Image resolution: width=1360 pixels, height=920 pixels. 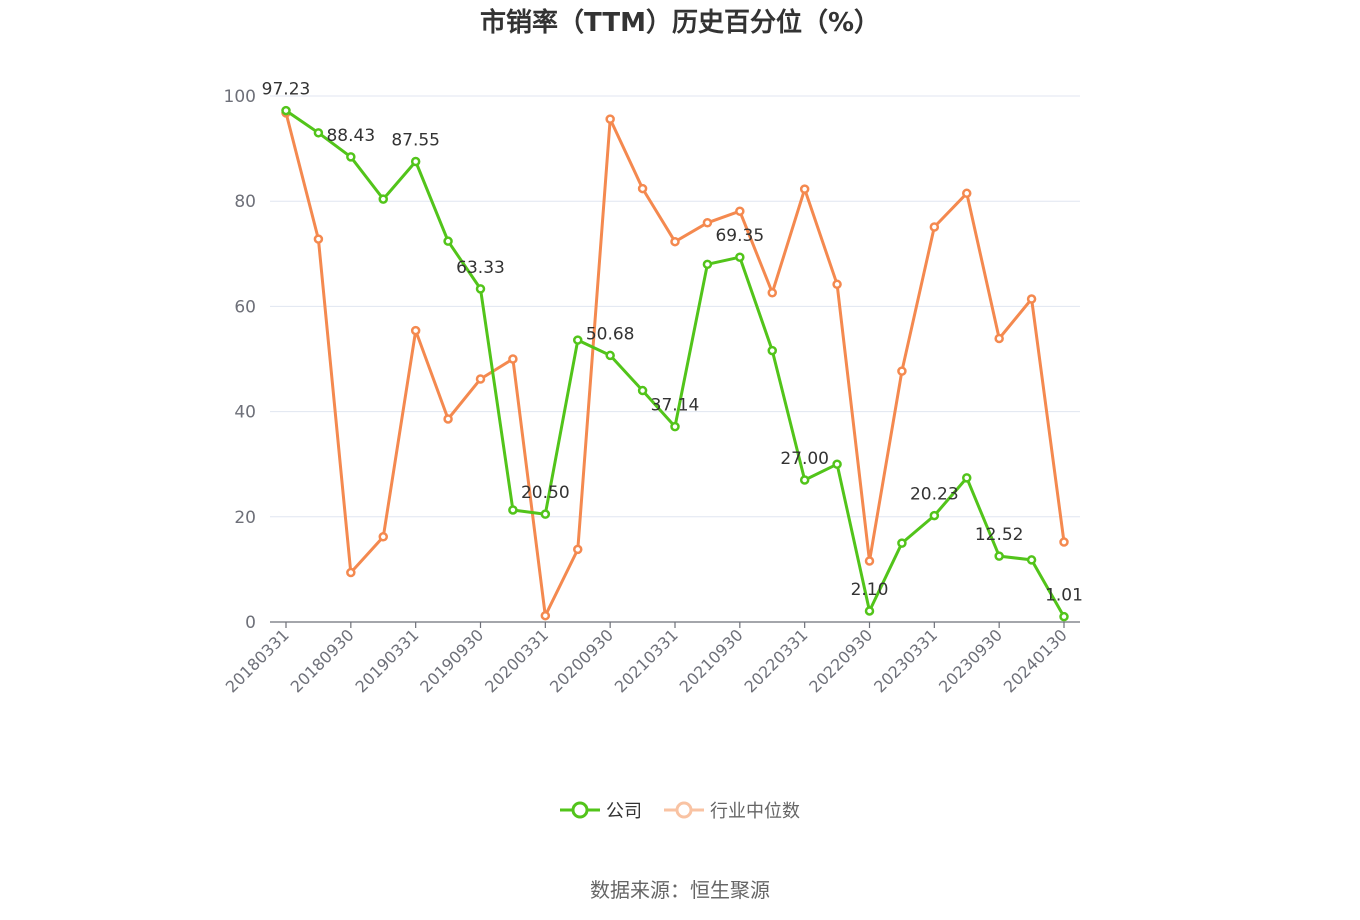 What do you see at coordinates (257, 660) in the screenshot?
I see `x-tick-label: 20180331` at bounding box center [257, 660].